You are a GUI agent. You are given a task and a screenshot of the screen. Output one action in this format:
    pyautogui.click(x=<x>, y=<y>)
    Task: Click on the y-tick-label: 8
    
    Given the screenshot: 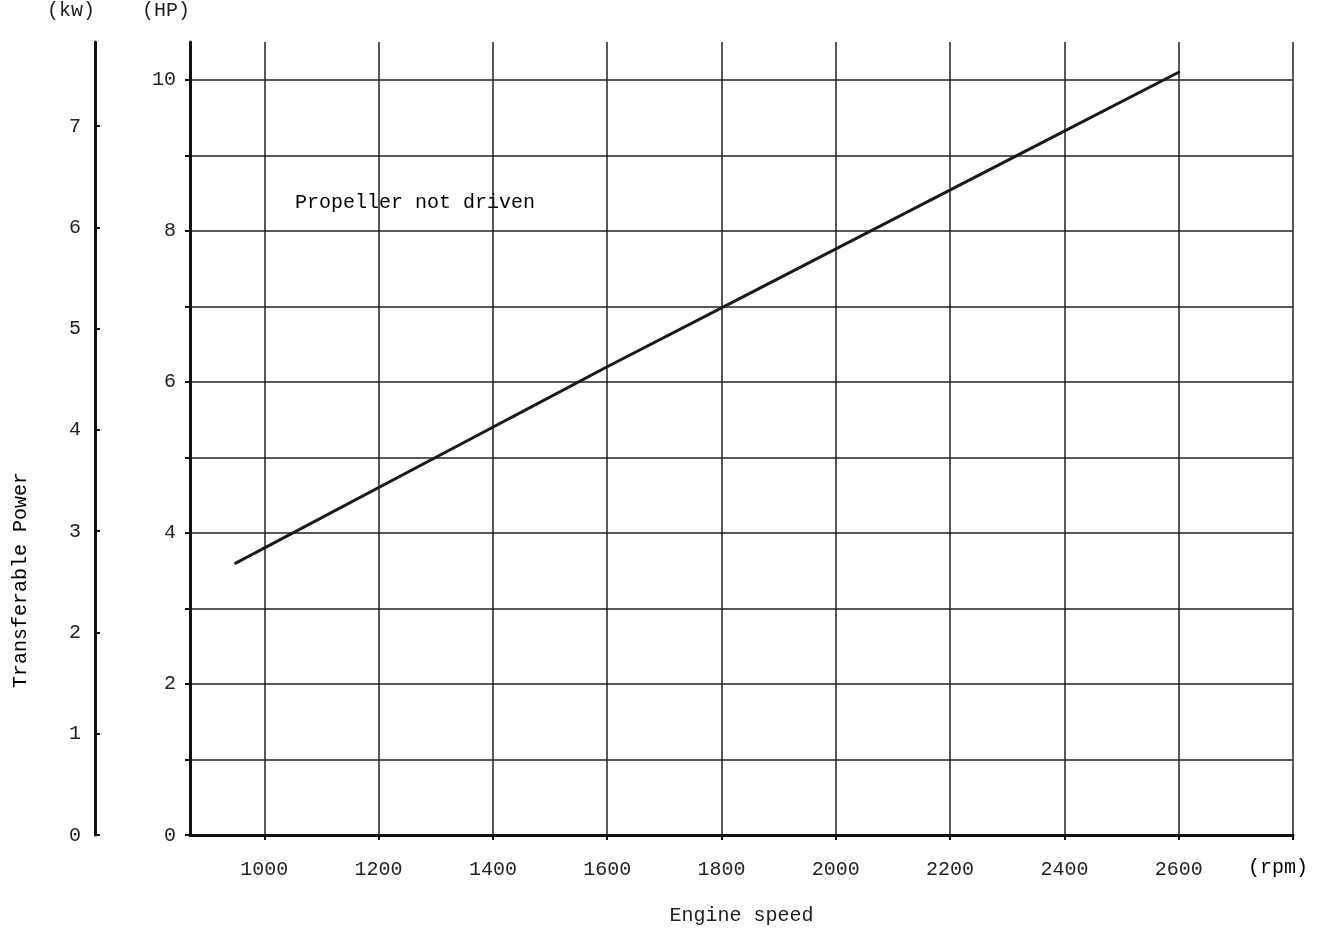 What is the action you would take?
    pyautogui.click(x=169, y=231)
    